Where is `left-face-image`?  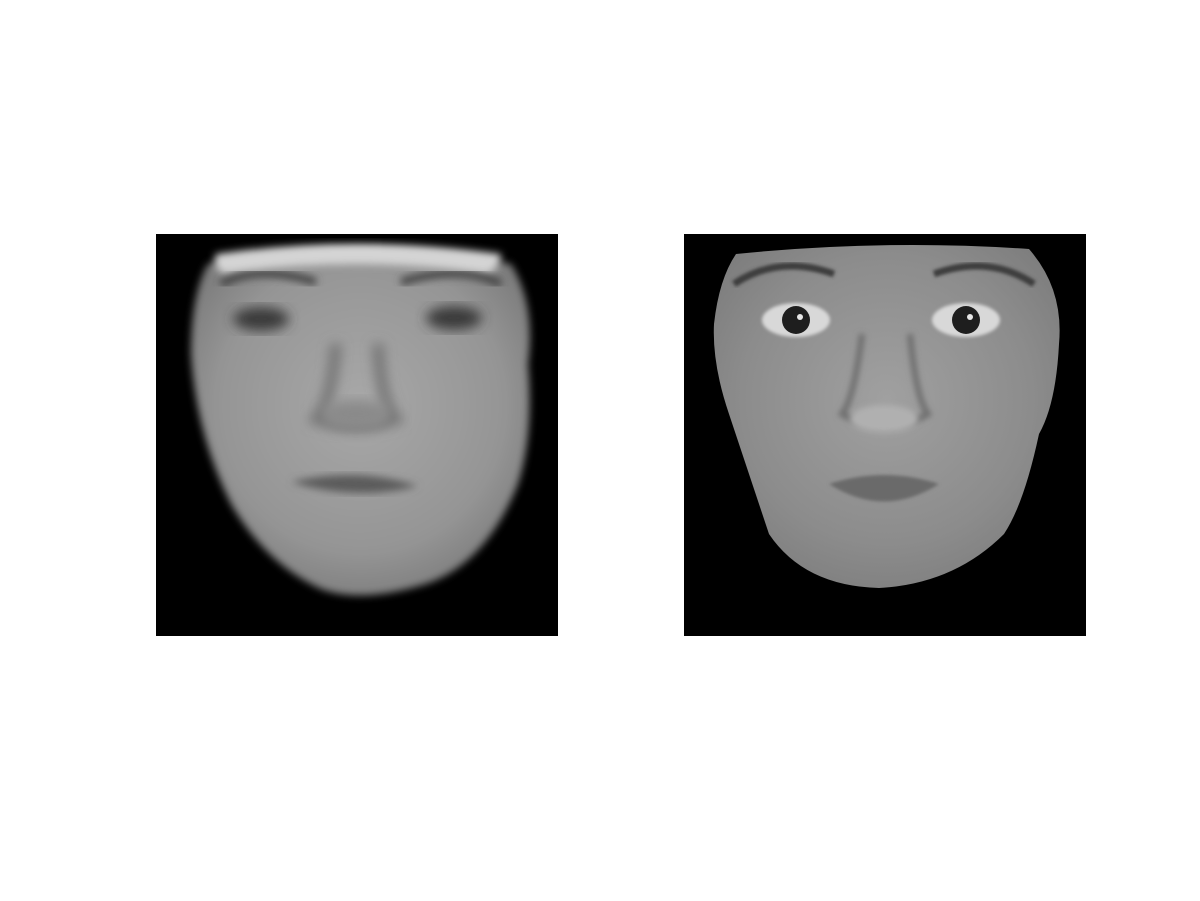 left-face-image is located at coordinates (357, 435).